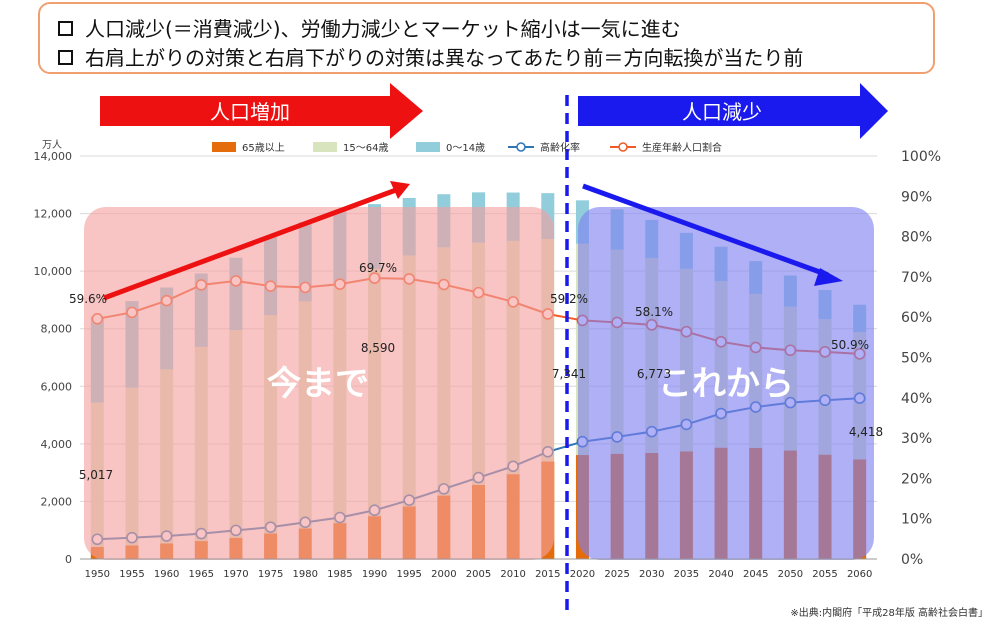  Describe the element at coordinates (339, 574) in the screenshot. I see `x-tick-label: 1985` at that location.